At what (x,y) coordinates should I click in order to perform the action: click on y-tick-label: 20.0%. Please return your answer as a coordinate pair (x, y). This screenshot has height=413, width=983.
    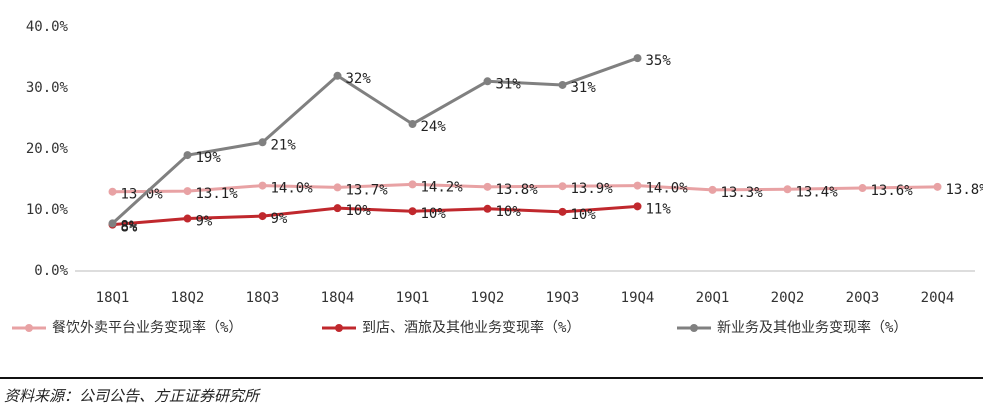
    Looking at the image, I should click on (47, 149).